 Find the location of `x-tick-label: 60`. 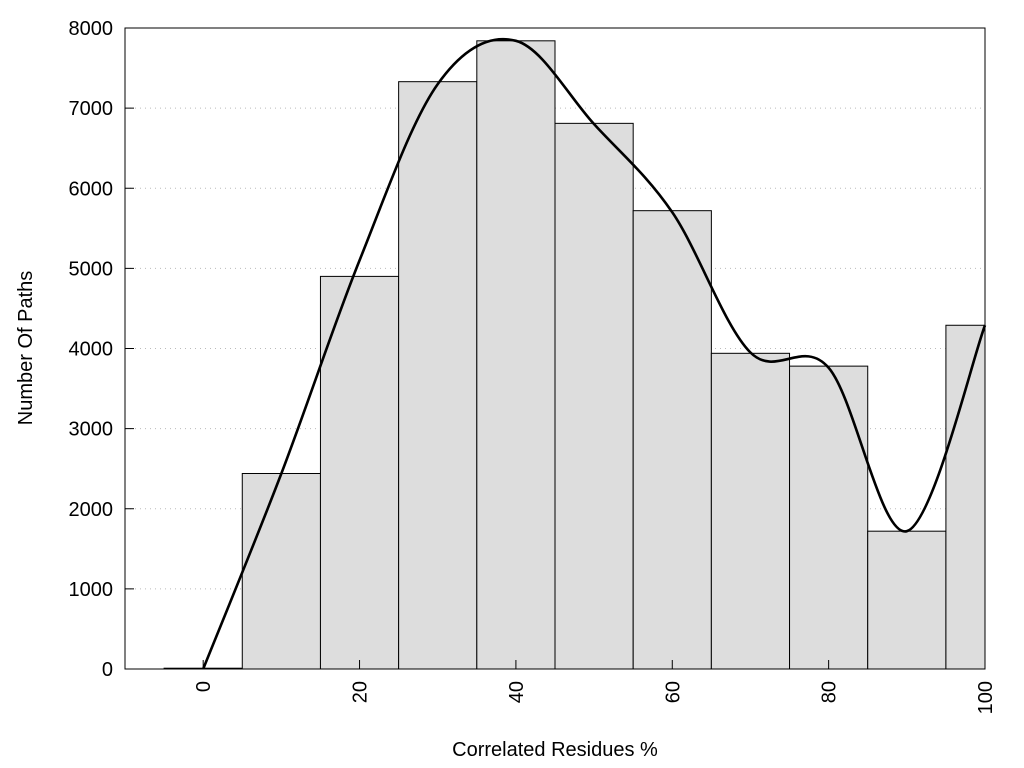

x-tick-label: 60 is located at coordinates (673, 692).